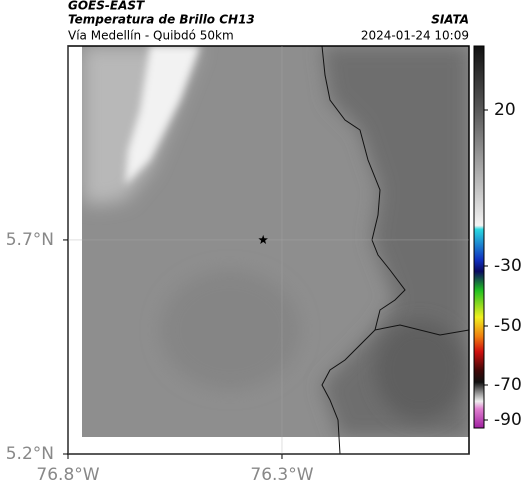 This screenshot has height=495, width=526. What do you see at coordinates (479, 237) in the screenshot?
I see `colorbar` at bounding box center [479, 237].